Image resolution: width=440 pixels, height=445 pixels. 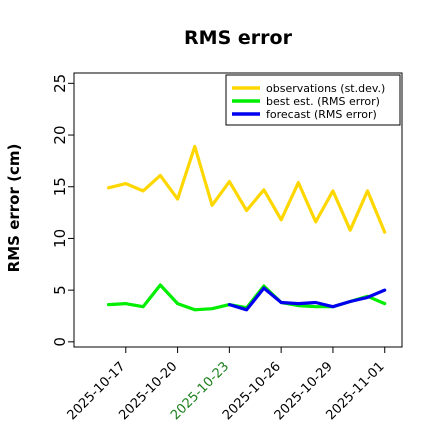 I want to click on y-tick-label: 25, so click(x=60, y=83).